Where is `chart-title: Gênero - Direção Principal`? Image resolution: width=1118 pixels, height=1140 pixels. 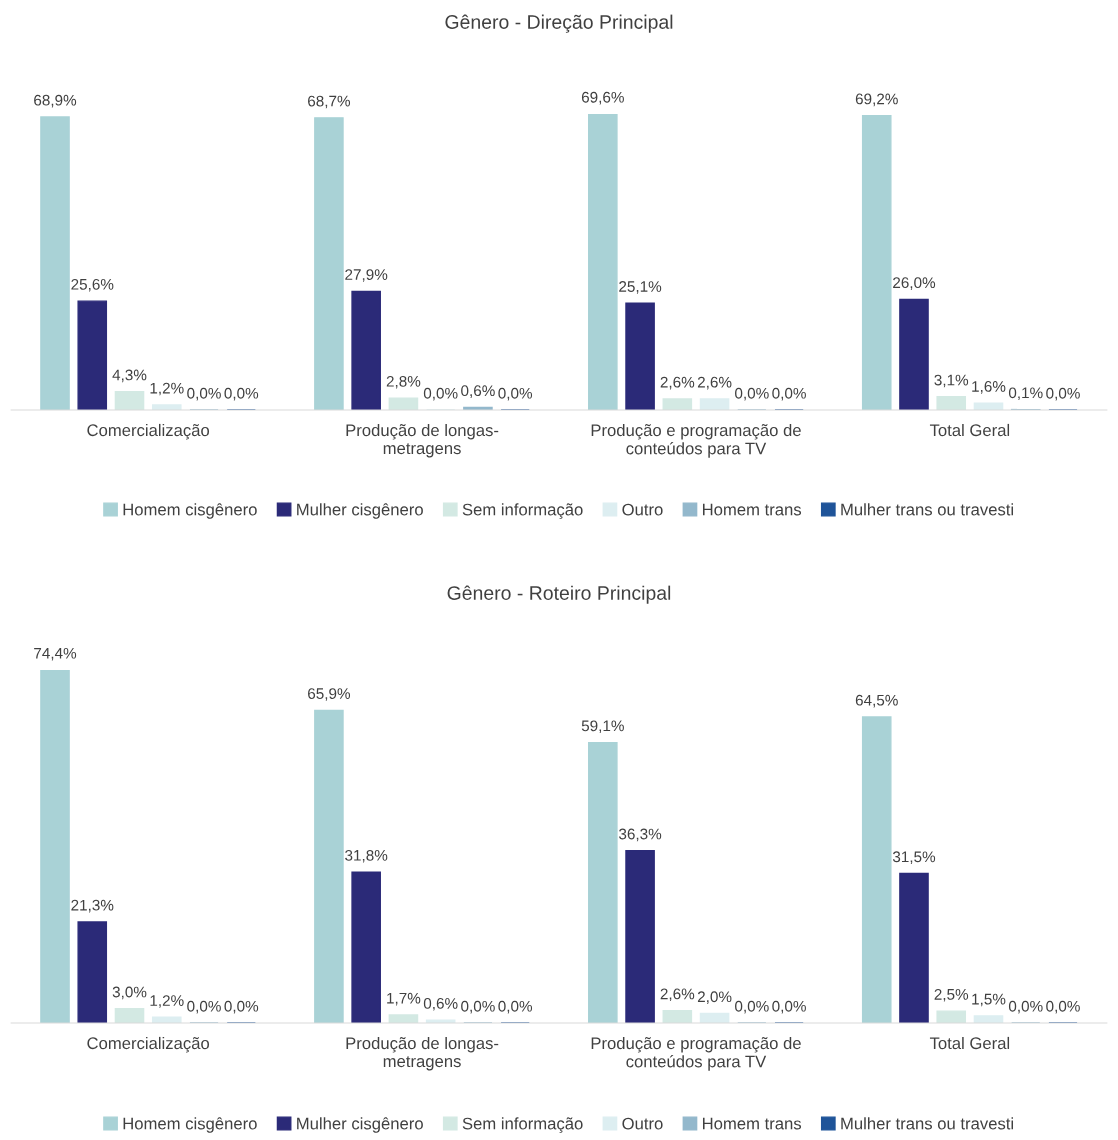
chart-title: Gênero - Direção Principal is located at coordinates (559, 23).